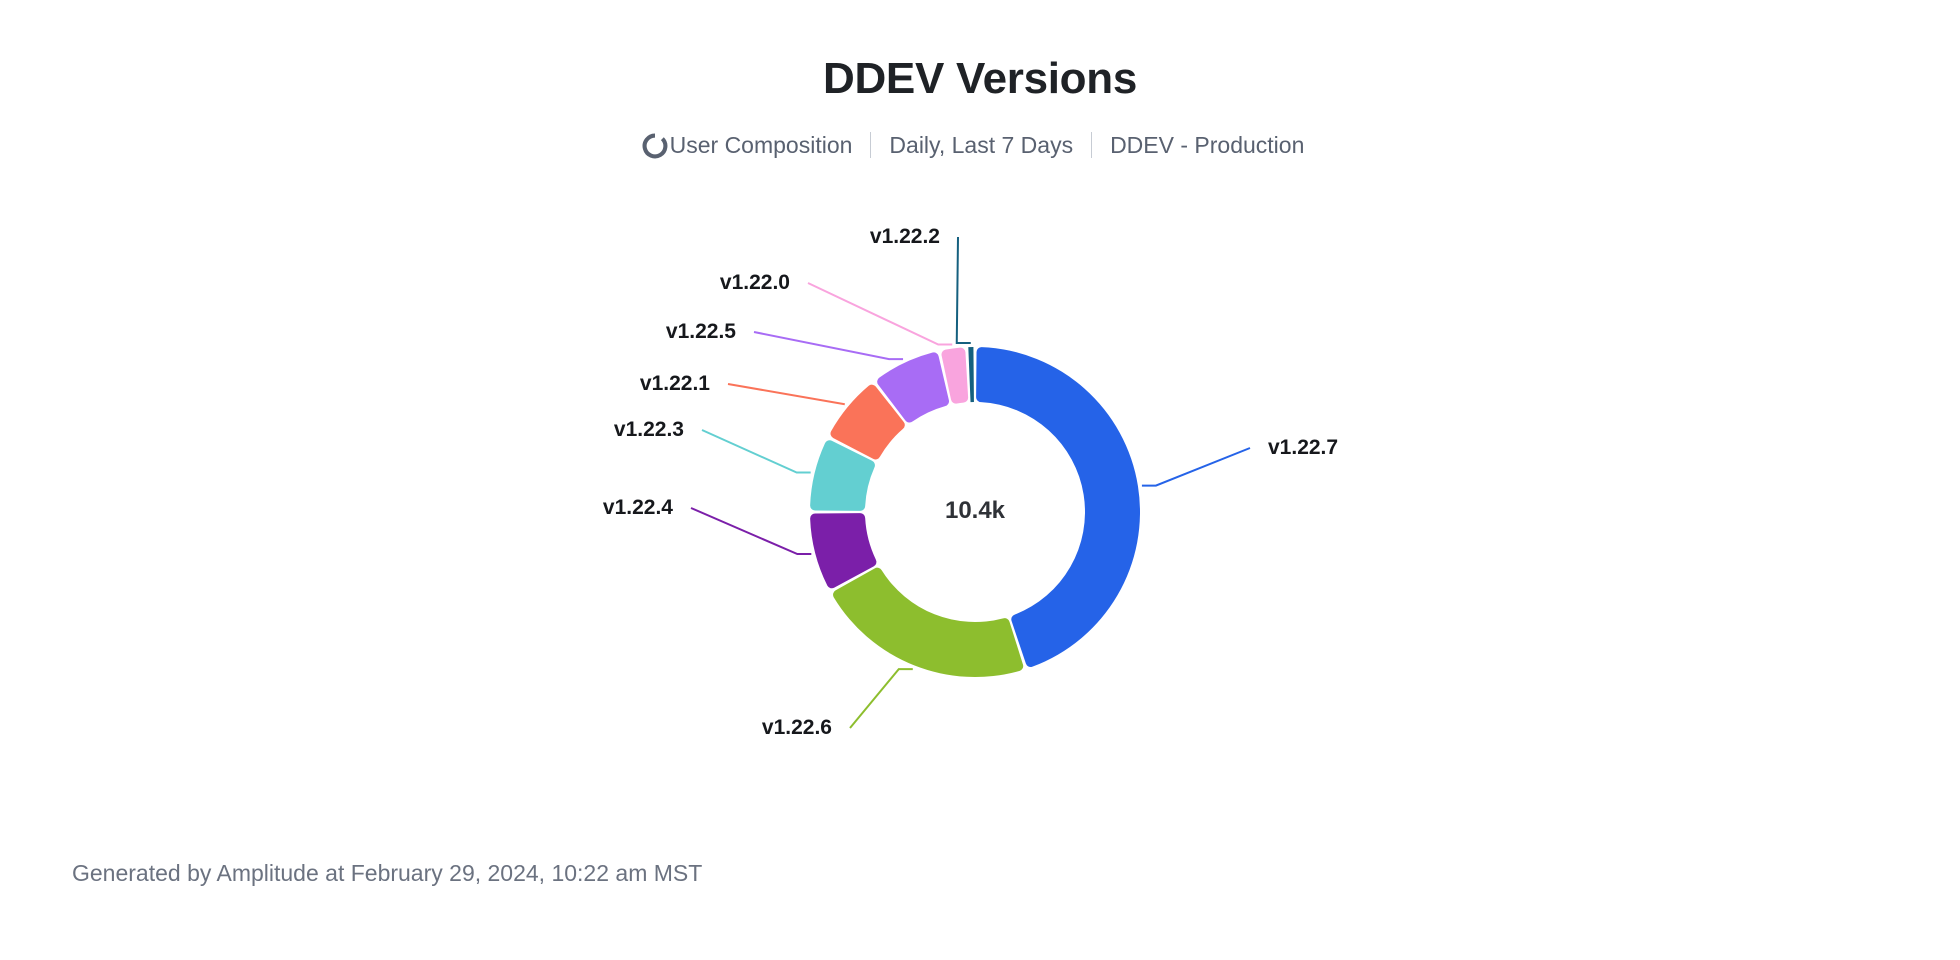 Image resolution: width=1960 pixels, height=960 pixels. Describe the element at coordinates (648, 429) in the screenshot. I see `slice-label-v1-22-3: v1.22.3` at that location.